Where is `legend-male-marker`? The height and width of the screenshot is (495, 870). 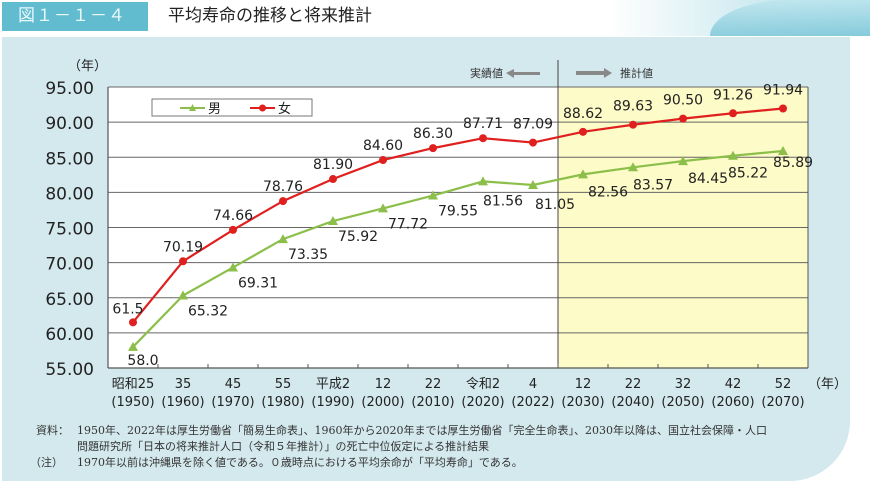 legend-male-marker is located at coordinates (192, 107).